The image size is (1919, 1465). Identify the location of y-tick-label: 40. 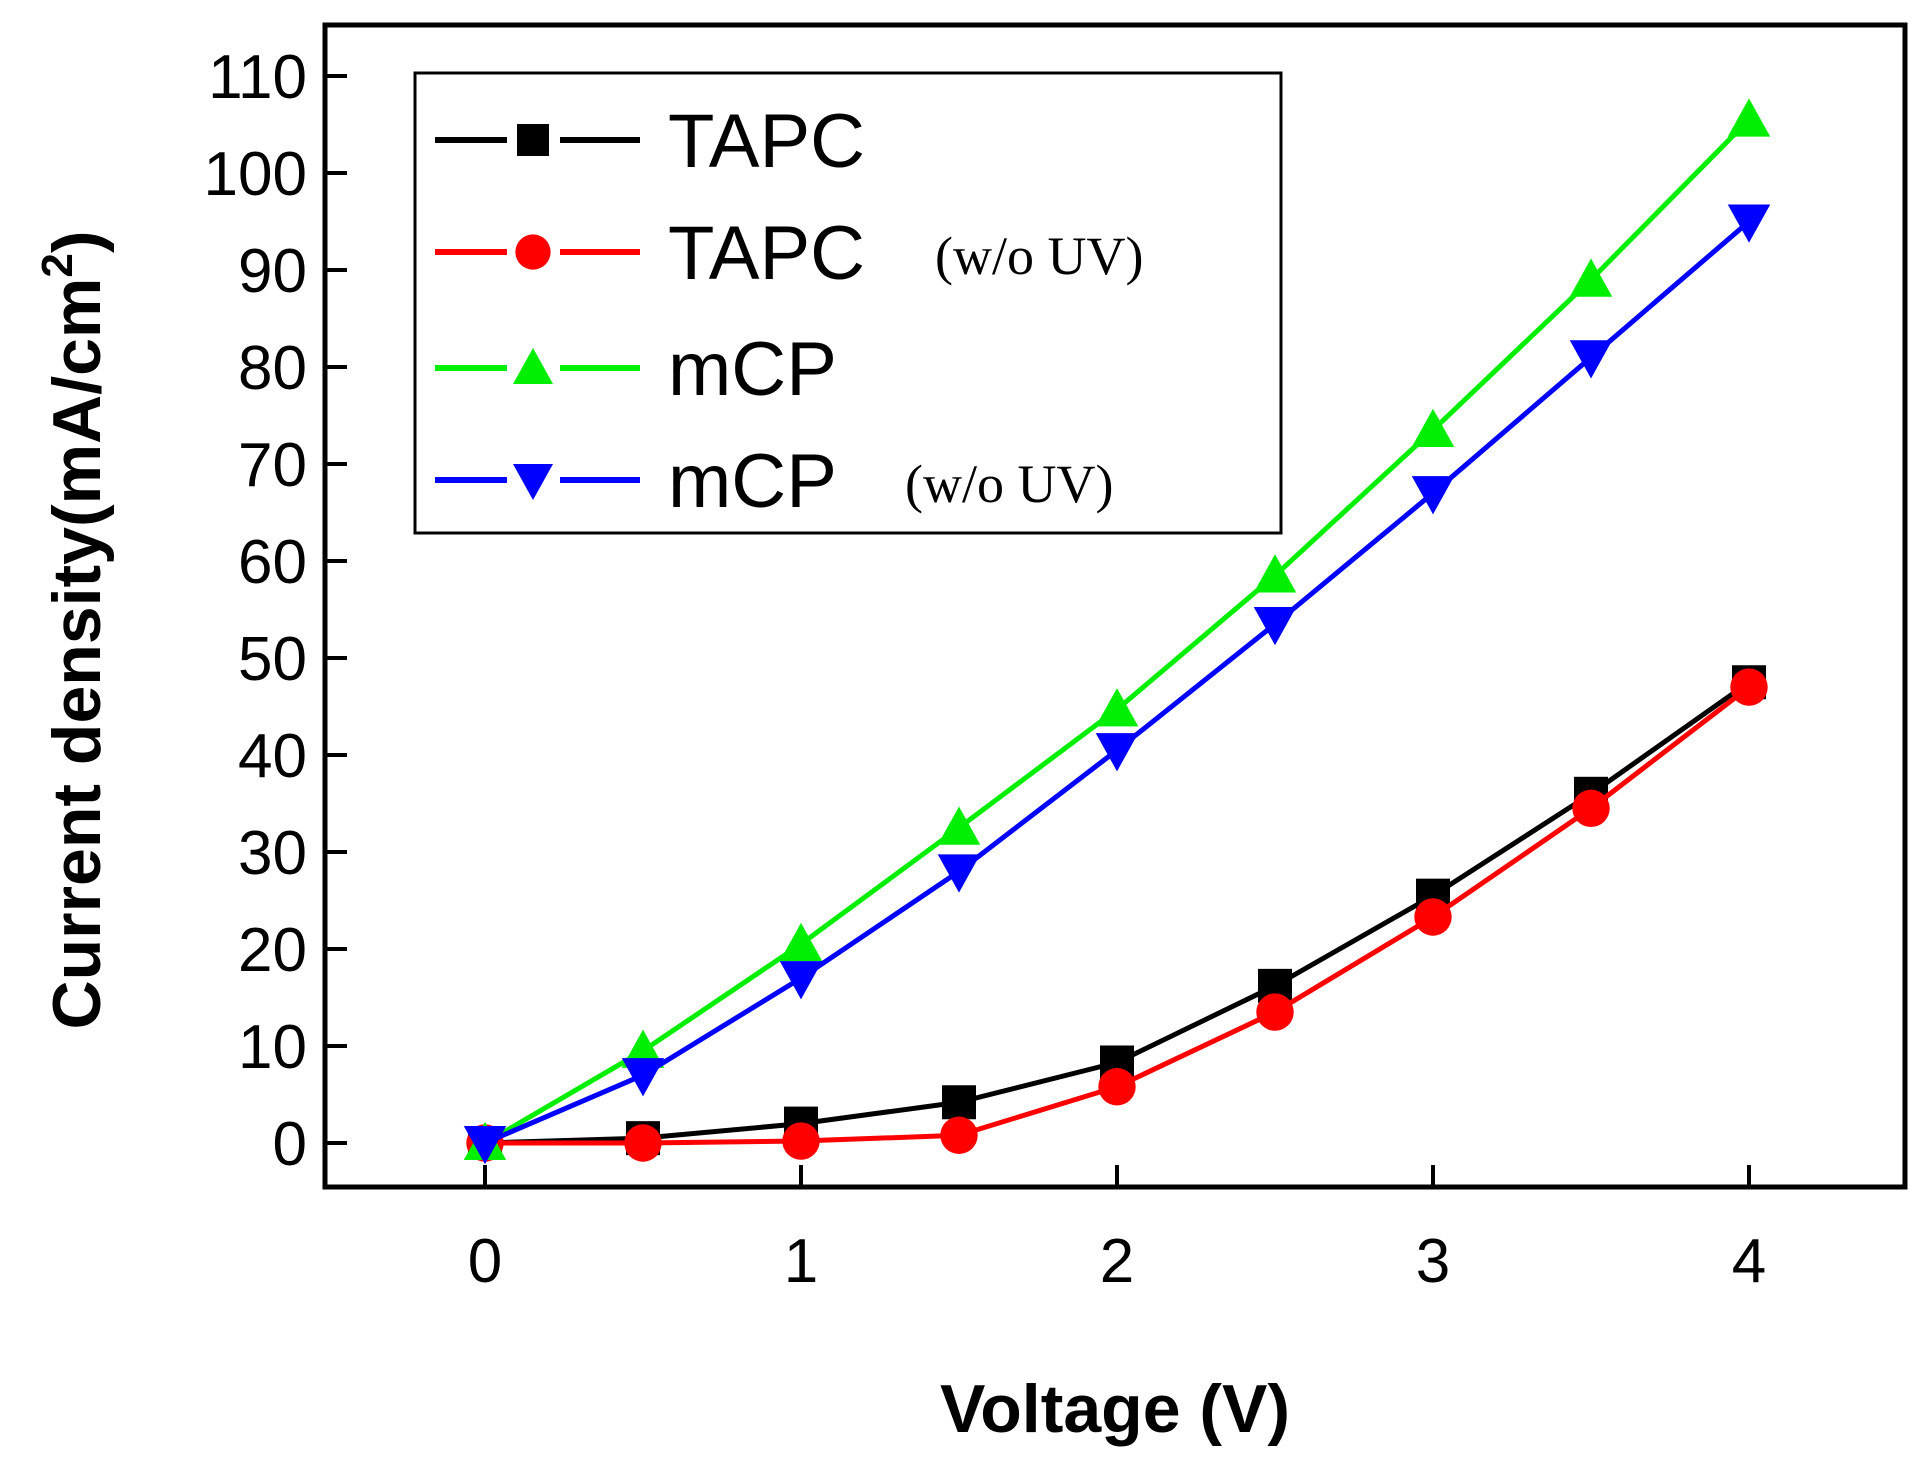
(272, 756).